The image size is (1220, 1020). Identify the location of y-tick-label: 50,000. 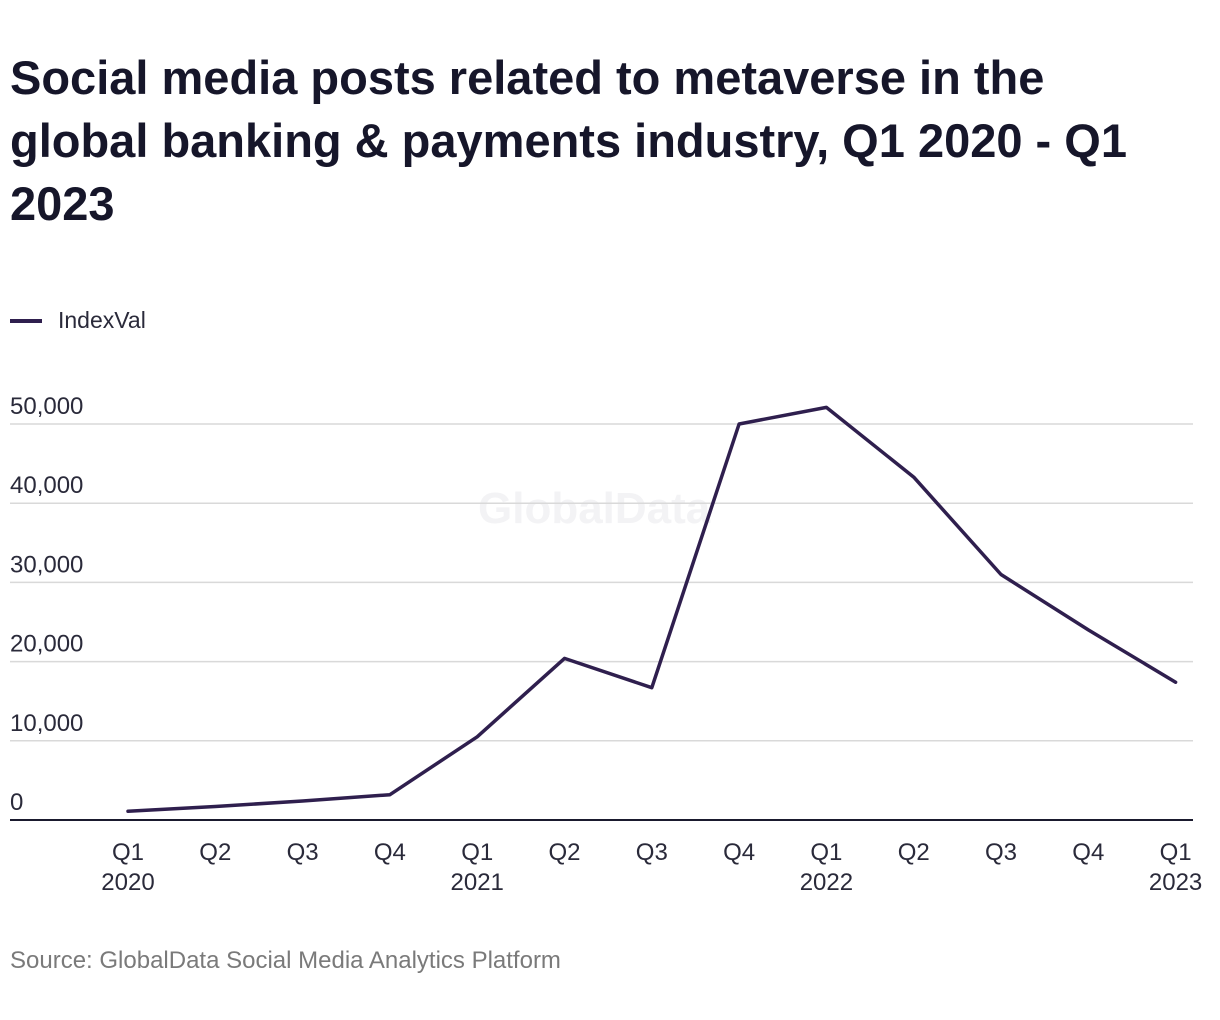
(46, 406).